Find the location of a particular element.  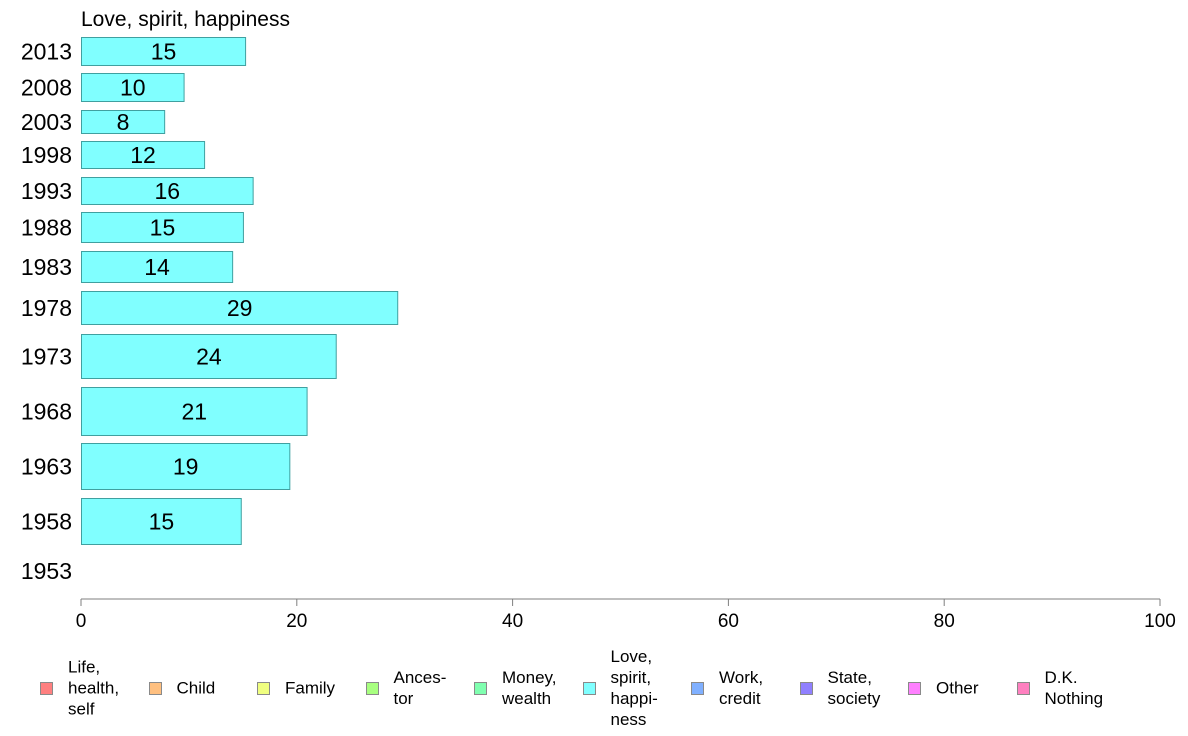

data-label: 29 is located at coordinates (240, 308).